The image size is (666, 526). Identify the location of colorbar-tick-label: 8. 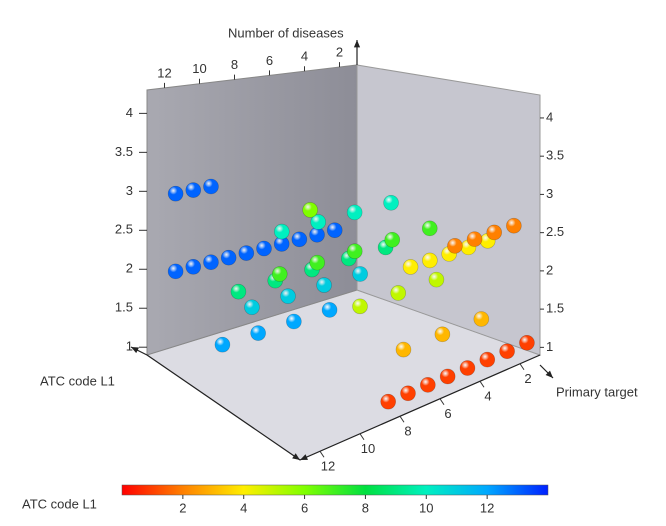
(365, 507).